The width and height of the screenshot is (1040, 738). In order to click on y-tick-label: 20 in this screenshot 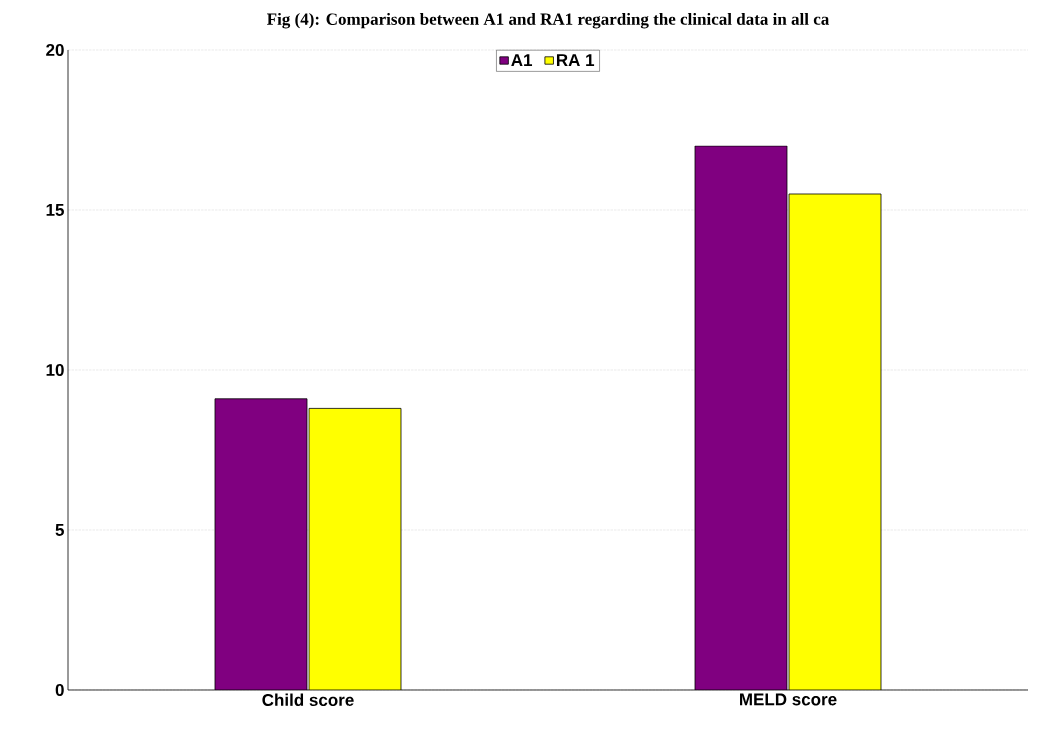, I will do `click(55, 50)`.